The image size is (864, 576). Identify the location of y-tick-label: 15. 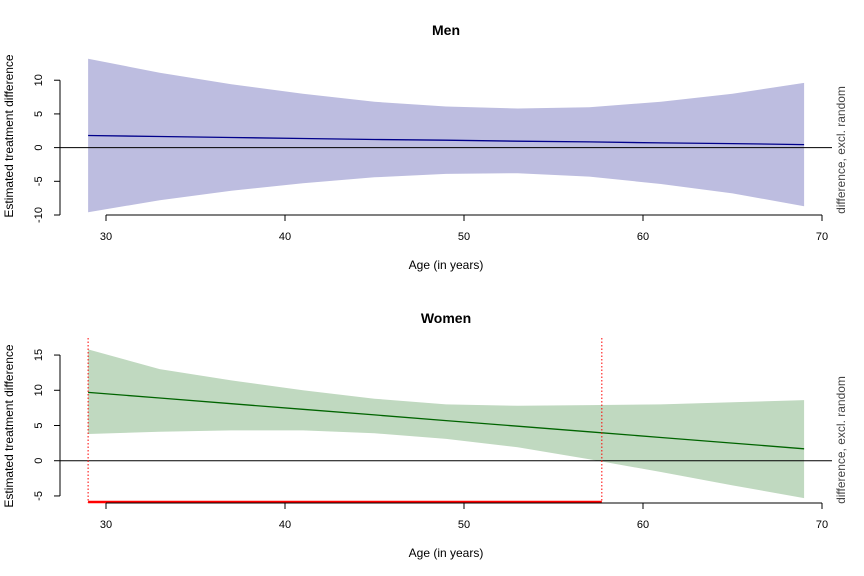
(39, 355).